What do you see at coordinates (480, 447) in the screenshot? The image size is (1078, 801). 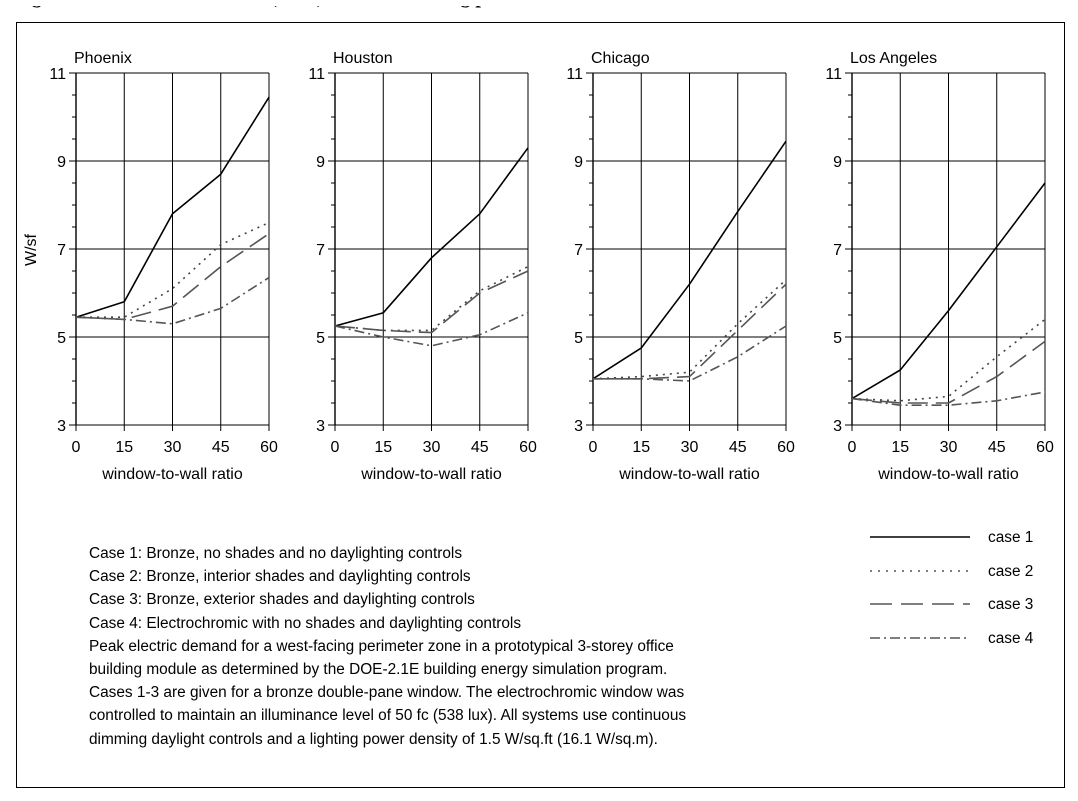 I see `x-tick-label-houston-45: 45` at bounding box center [480, 447].